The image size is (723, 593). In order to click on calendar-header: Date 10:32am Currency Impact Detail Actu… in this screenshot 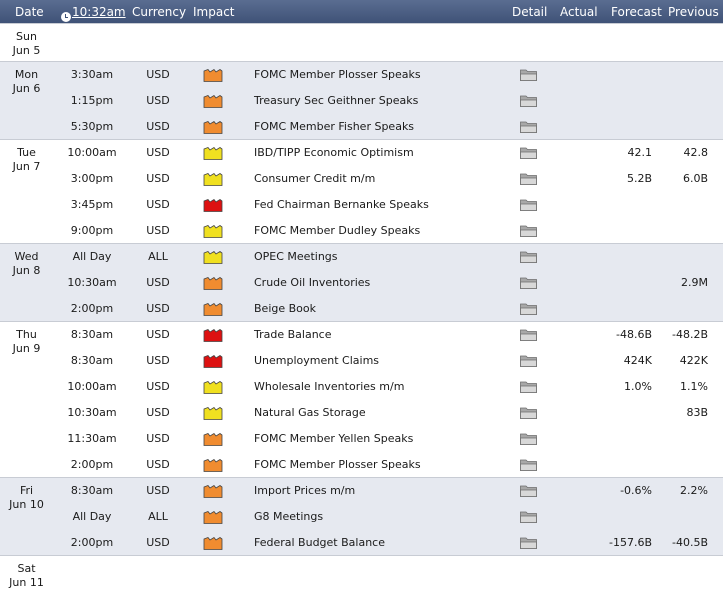, I will do `click(361, 11)`.